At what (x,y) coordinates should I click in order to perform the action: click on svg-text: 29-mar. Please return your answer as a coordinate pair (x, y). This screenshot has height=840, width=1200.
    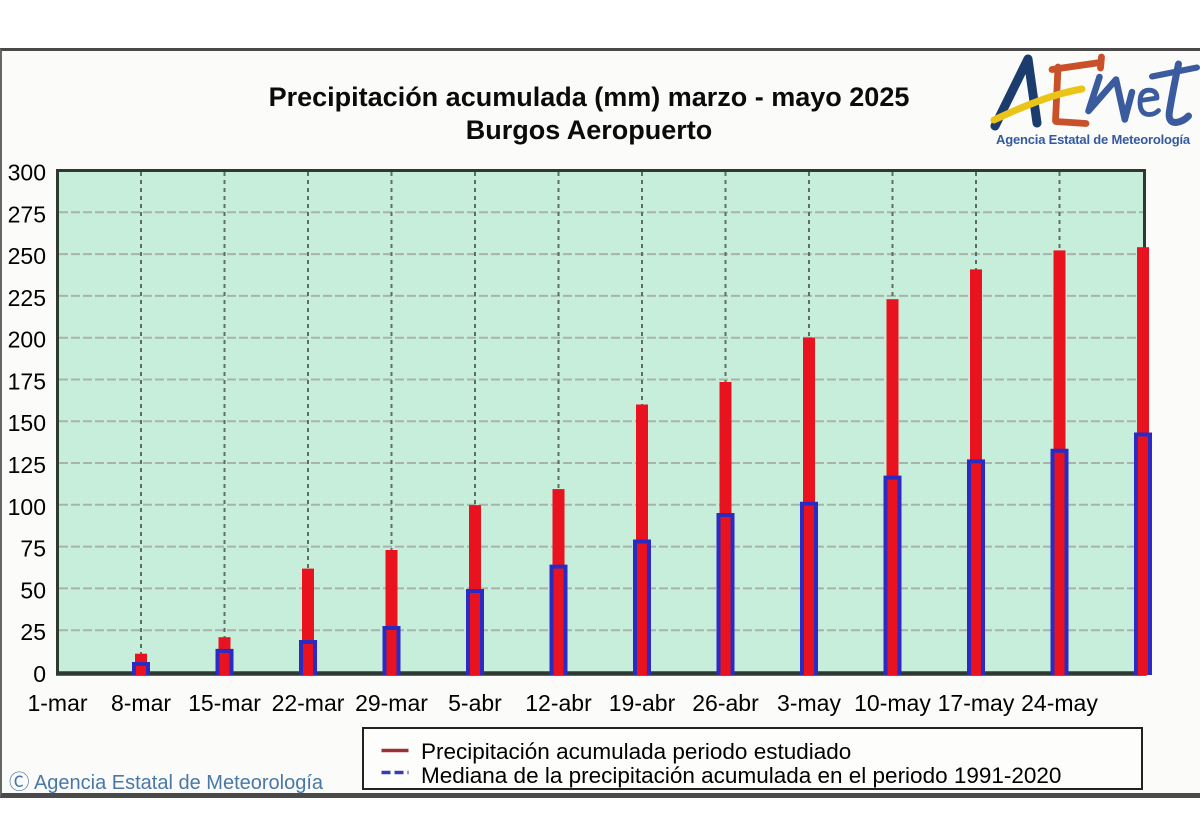
    Looking at the image, I should click on (391, 703).